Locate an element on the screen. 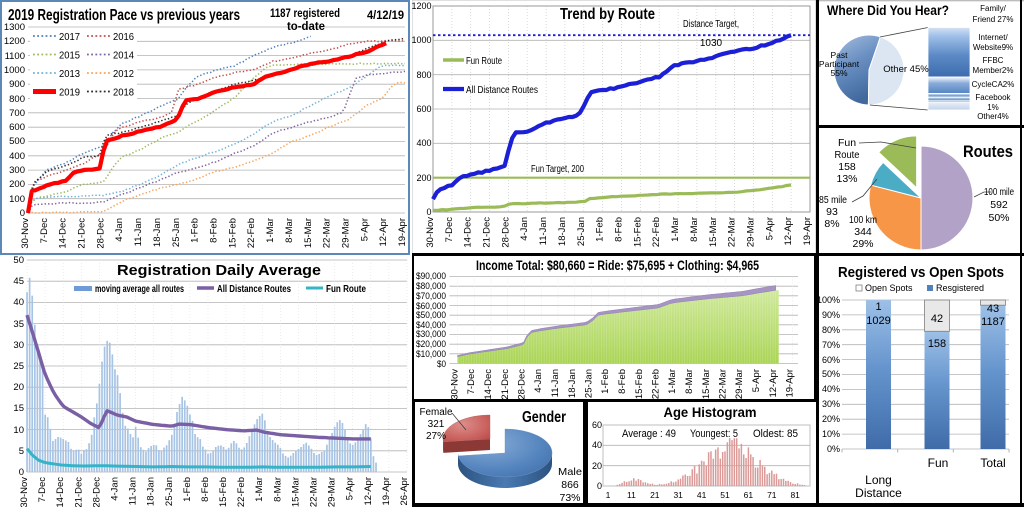 The image size is (1024, 507). svg-text: All Distance Routes is located at coordinates (254, 289).